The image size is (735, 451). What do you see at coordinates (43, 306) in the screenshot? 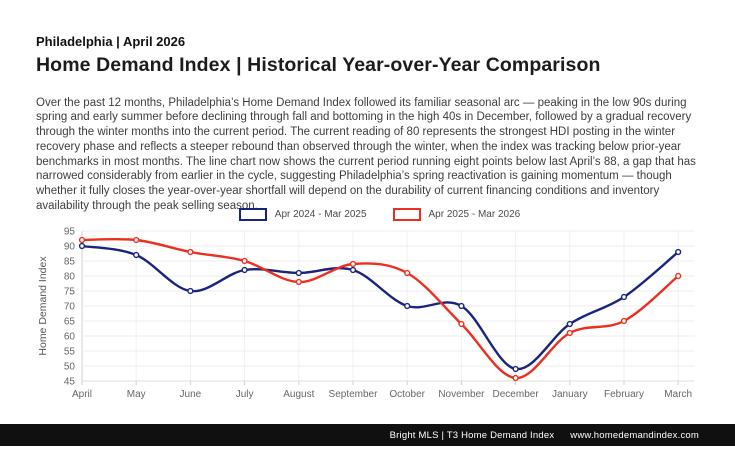
I see `y-axis-title: Home Demand Index` at bounding box center [43, 306].